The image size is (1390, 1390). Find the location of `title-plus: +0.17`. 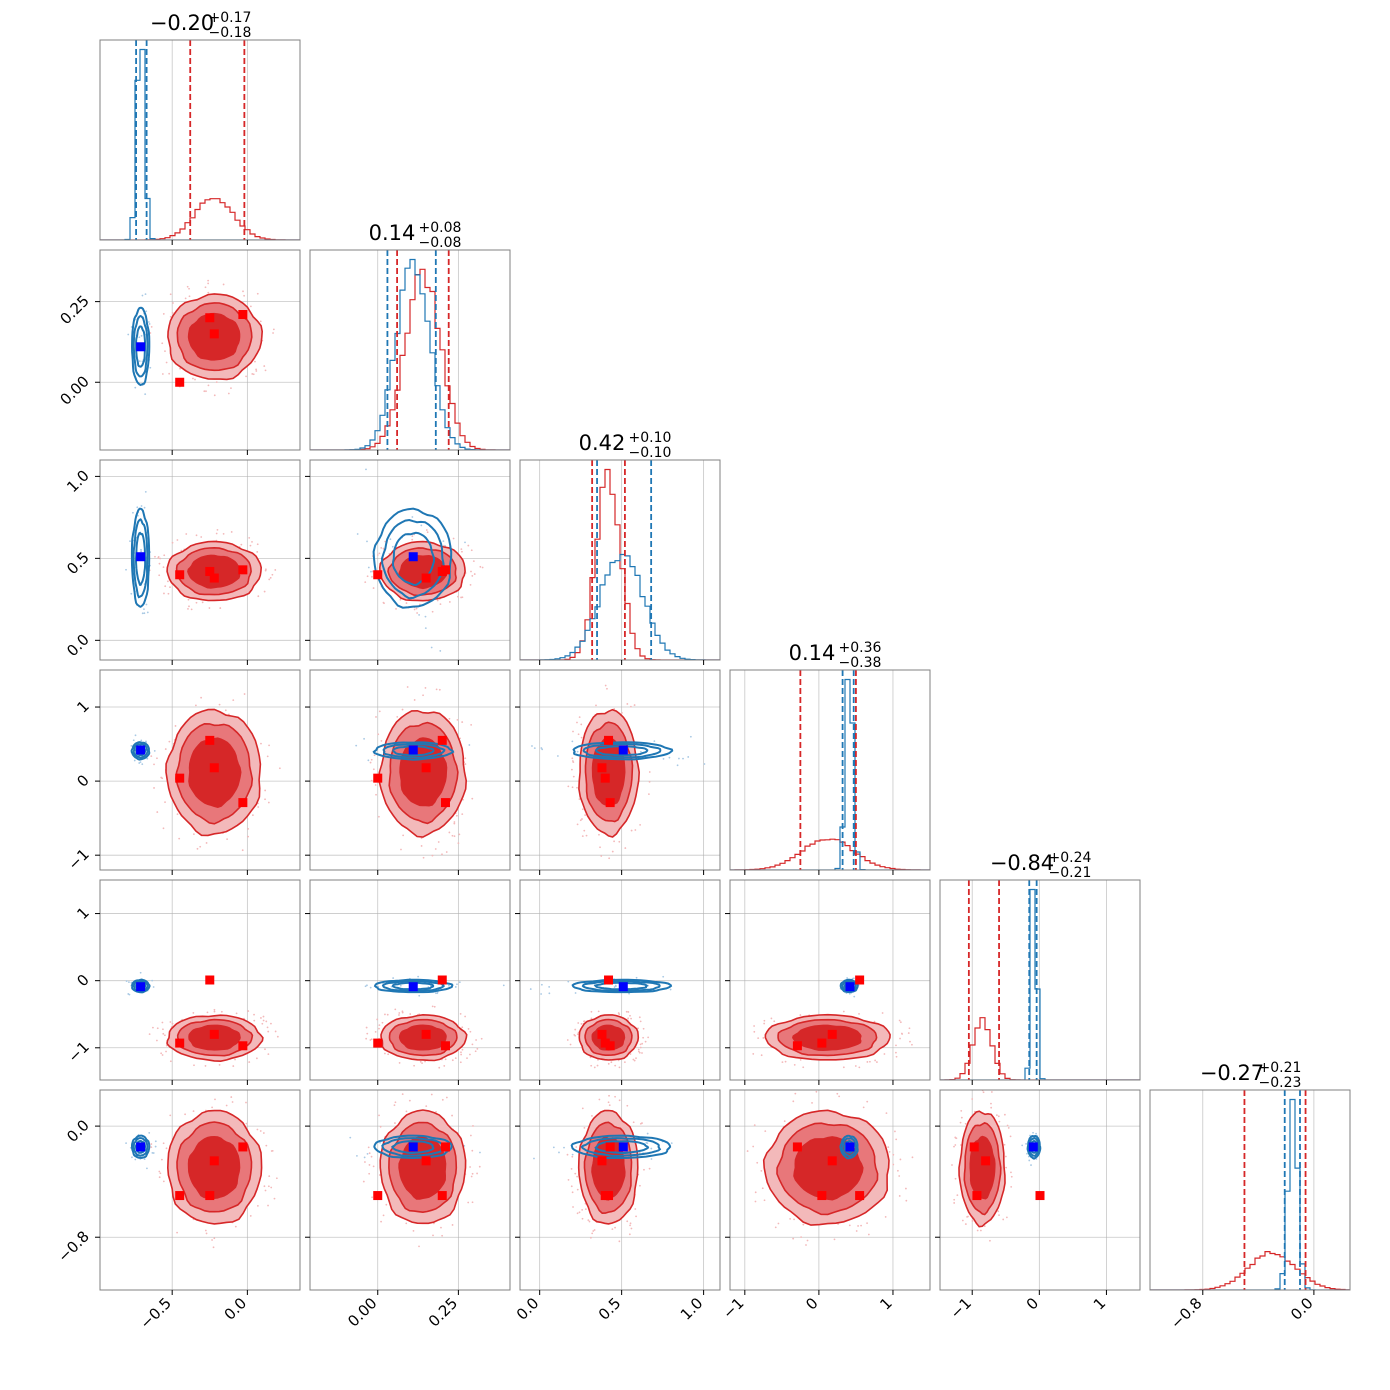

title-plus: +0.17 is located at coordinates (230, 18).